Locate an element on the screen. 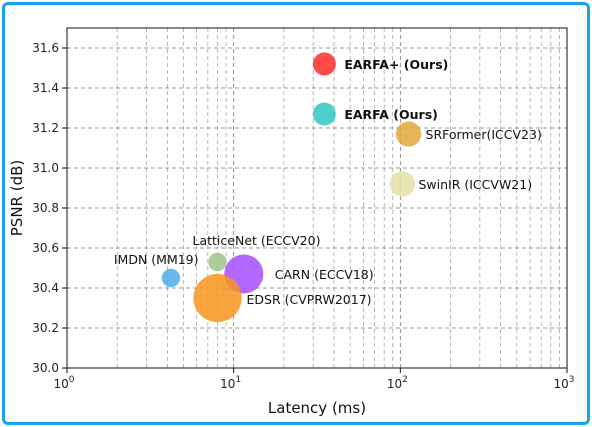 The image size is (592, 427). y-tick-label: 30.4 is located at coordinates (45, 288).